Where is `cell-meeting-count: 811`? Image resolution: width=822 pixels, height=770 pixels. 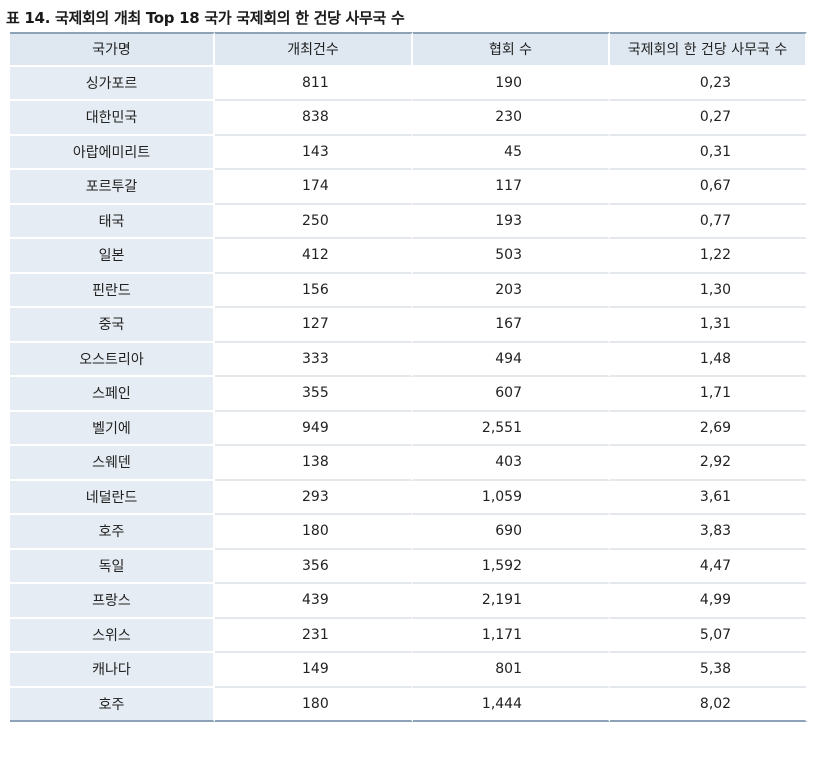 cell-meeting-count: 811 is located at coordinates (314, 83).